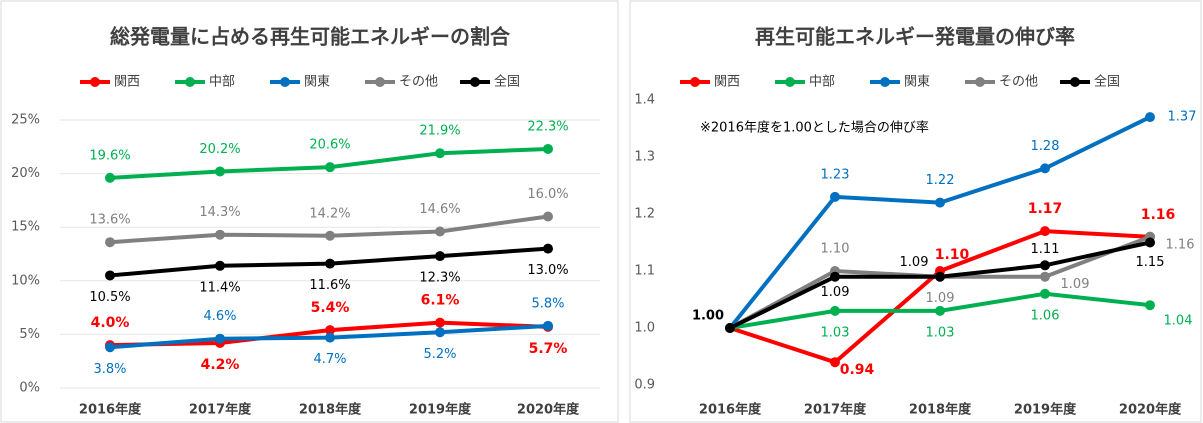 Image resolution: width=1203 pixels, height=423 pixels. What do you see at coordinates (329, 359) in the screenshot?
I see `data-label: 4.7%` at bounding box center [329, 359].